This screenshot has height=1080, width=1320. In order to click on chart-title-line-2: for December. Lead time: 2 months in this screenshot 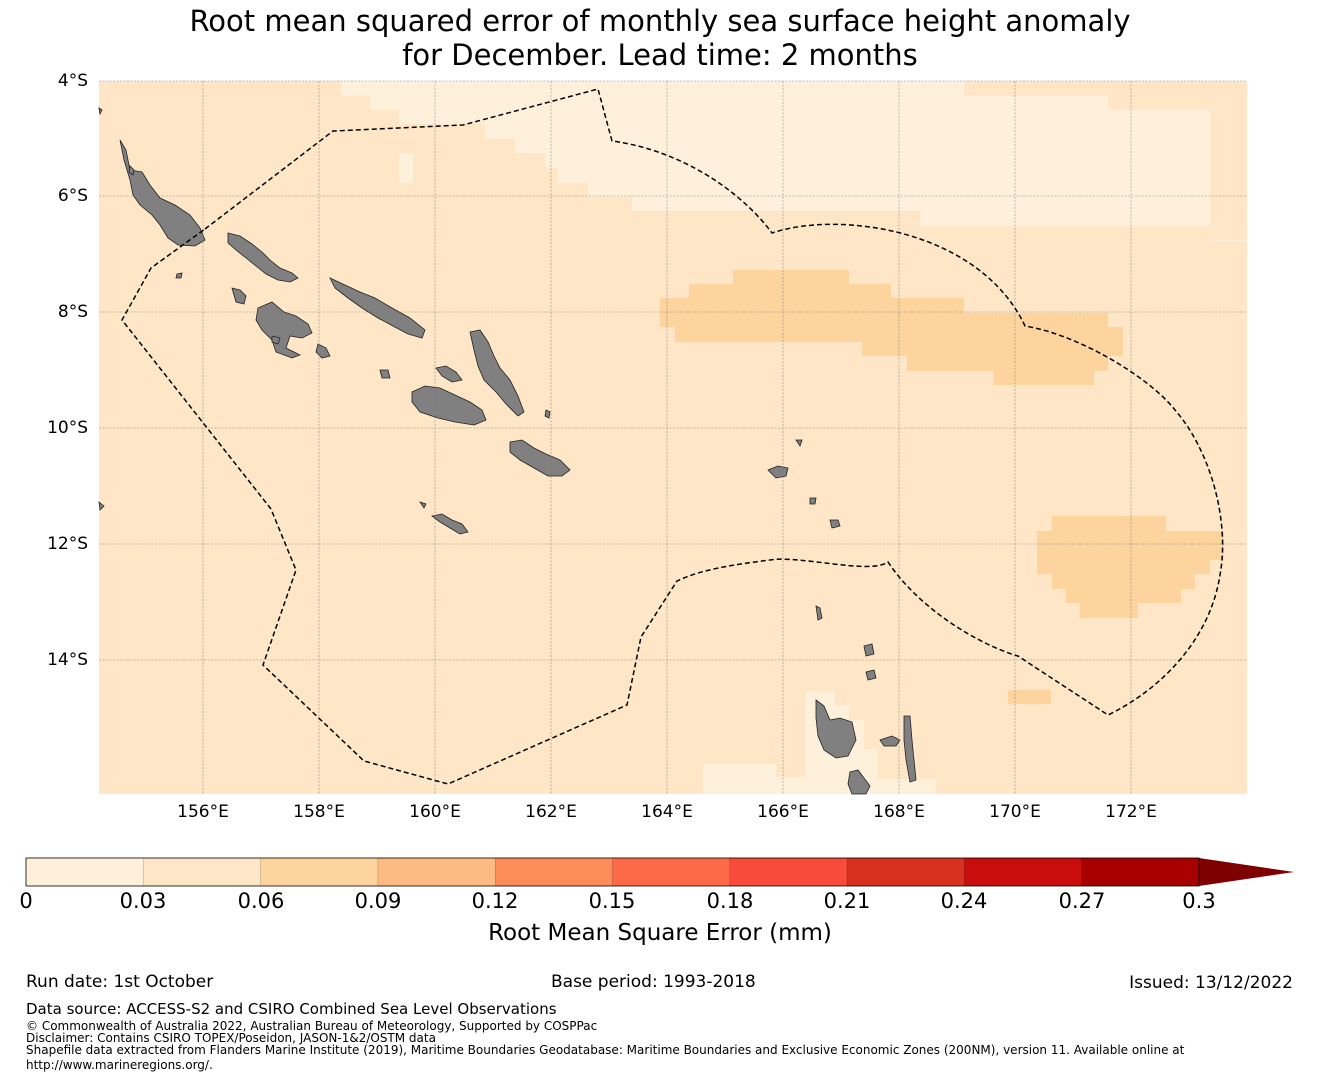, I will do `click(660, 55)`.